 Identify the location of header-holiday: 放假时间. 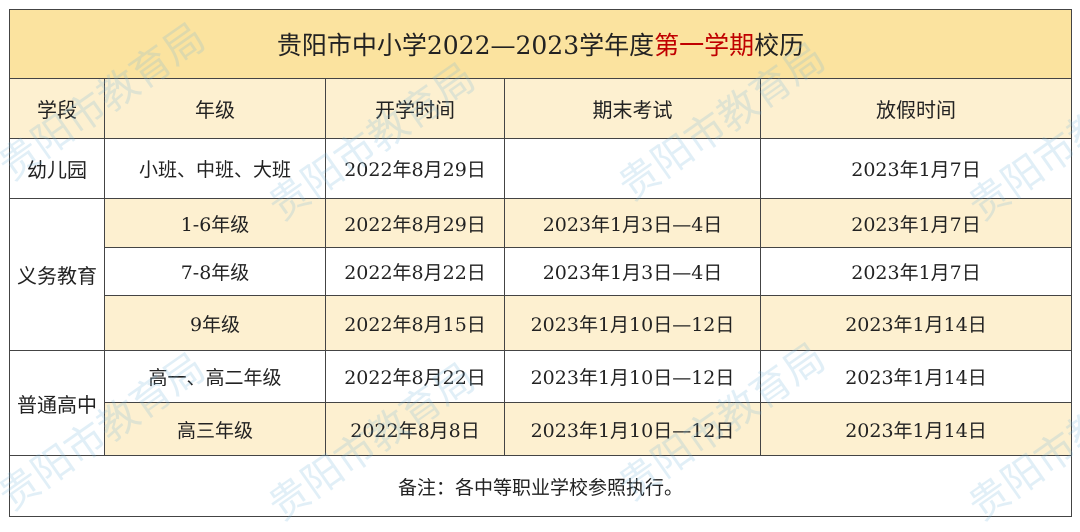
(916, 108).